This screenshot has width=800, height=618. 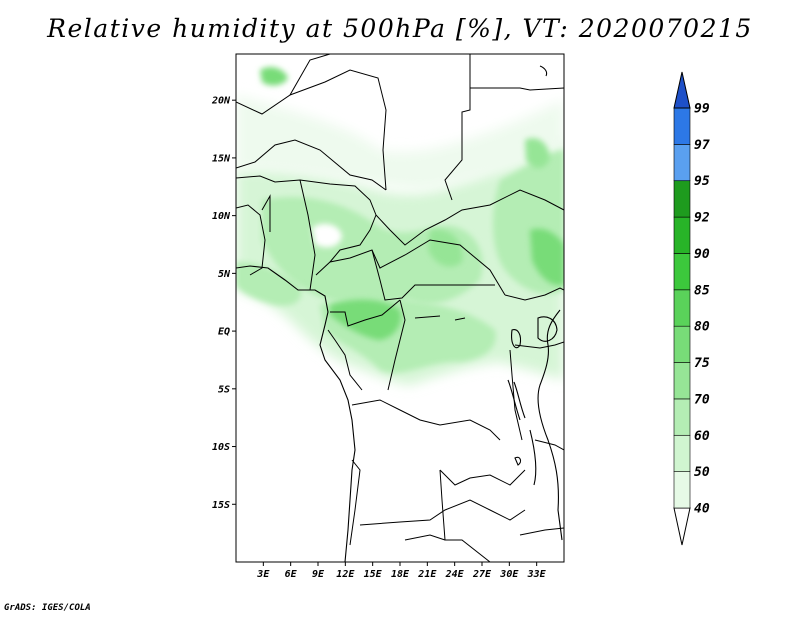 What do you see at coordinates (702, 327) in the screenshot?
I see `colorbar-level-label: 80` at bounding box center [702, 327].